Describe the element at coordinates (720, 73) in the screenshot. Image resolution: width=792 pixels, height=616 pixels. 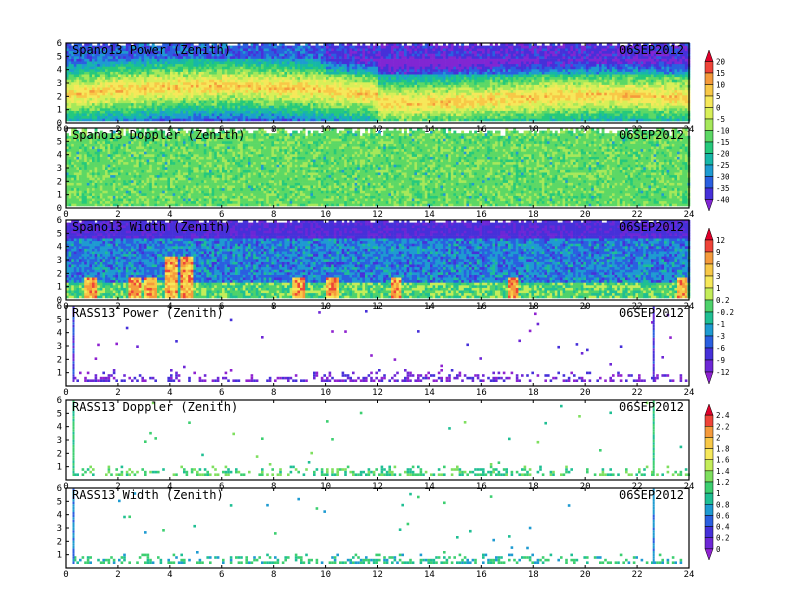
I see `colorbar-label: 15` at that location.